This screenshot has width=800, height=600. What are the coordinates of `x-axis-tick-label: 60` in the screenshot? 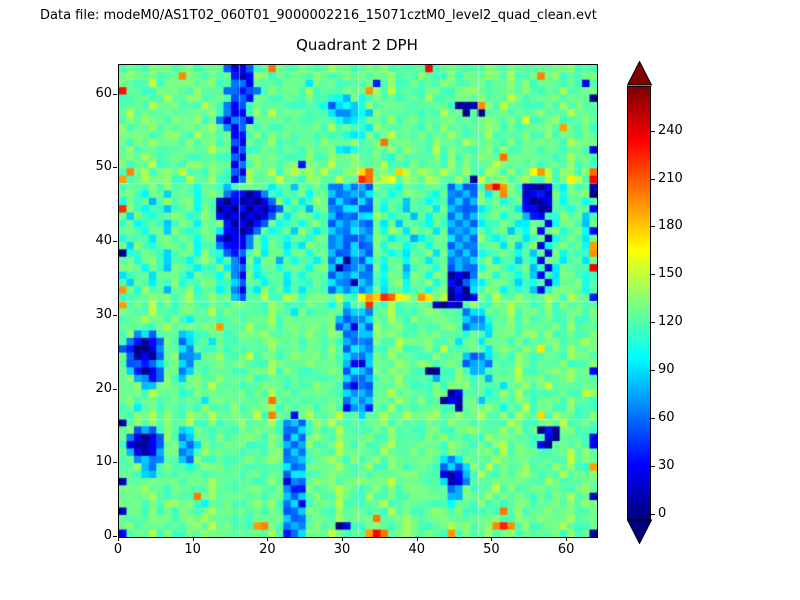 It's located at (566, 549).